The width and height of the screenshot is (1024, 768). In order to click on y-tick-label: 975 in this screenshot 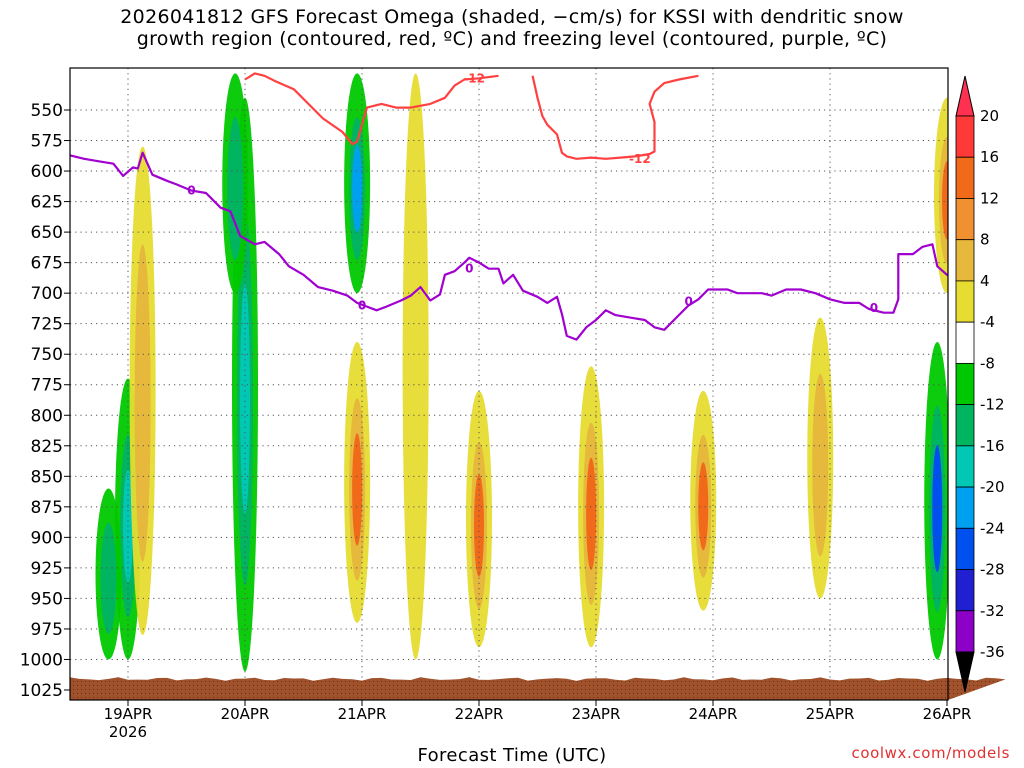, I will do `click(47, 630)`.